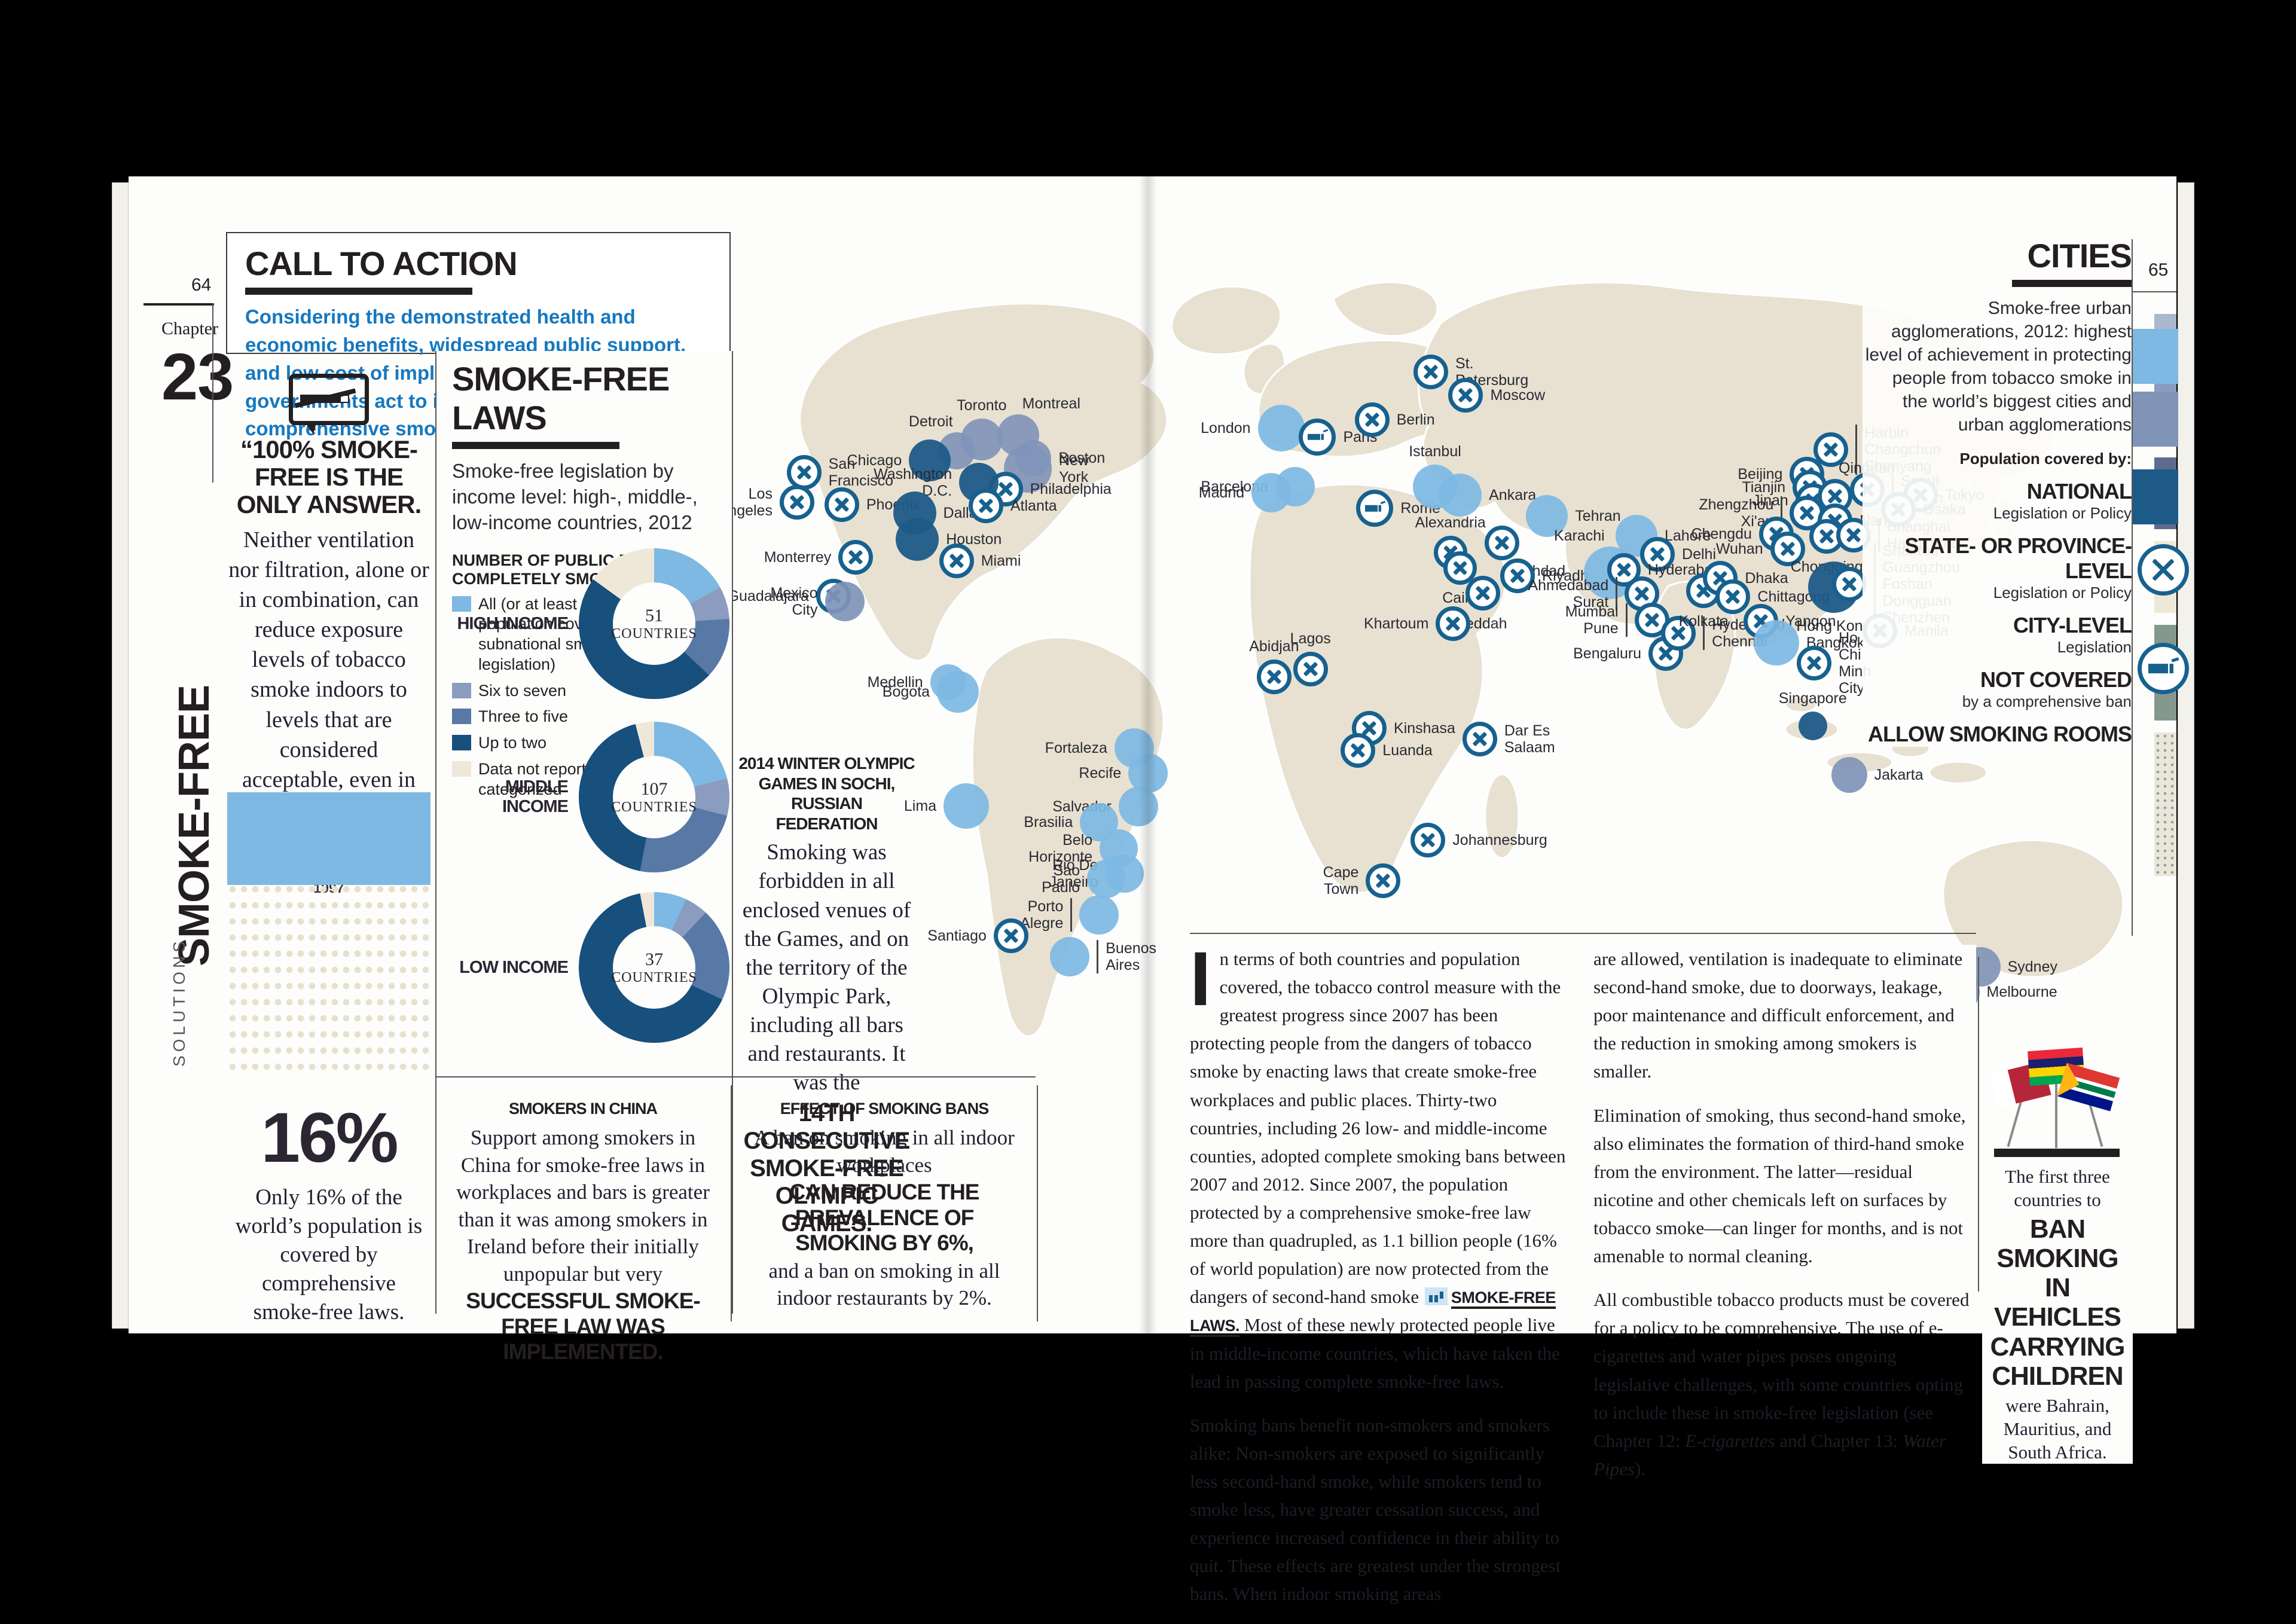 Image resolution: width=2296 pixels, height=1624 pixels. I want to click on map-city-label: Guadalajara, so click(768, 596).